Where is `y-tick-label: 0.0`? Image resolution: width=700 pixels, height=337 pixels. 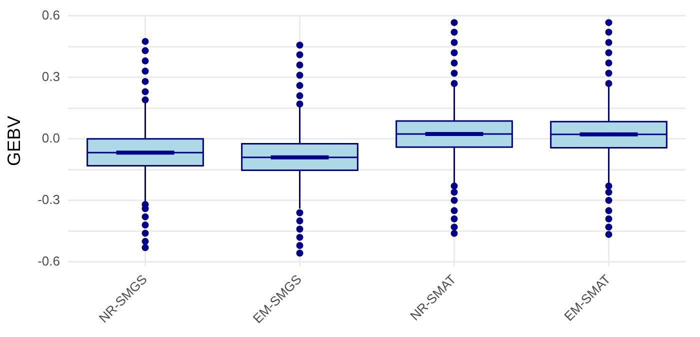
y-tick-label: 0.0 is located at coordinates (51, 138).